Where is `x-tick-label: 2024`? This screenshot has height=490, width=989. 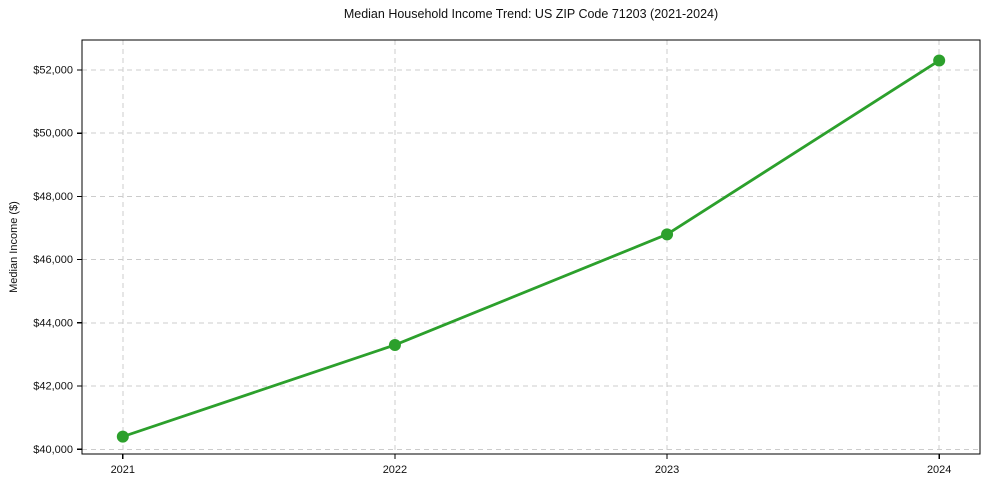 x-tick-label: 2024 is located at coordinates (939, 470).